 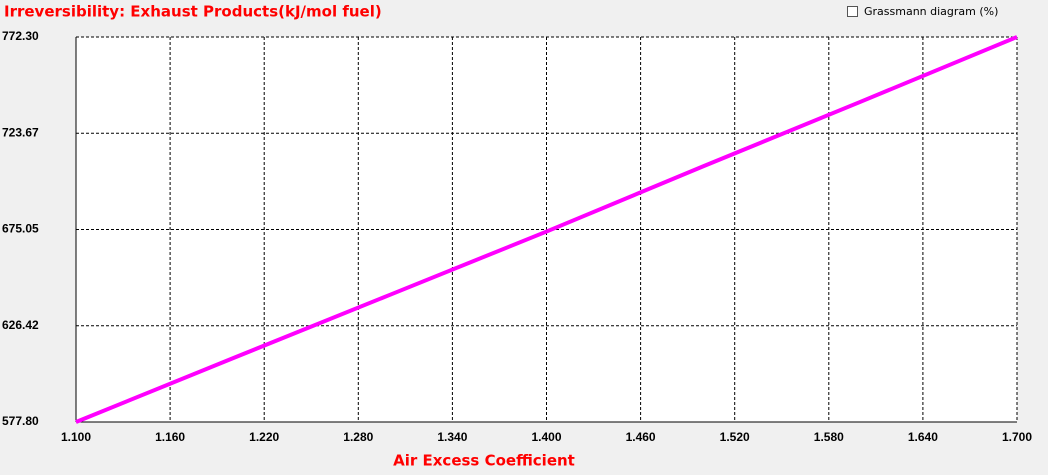 I want to click on x-tick-label: 1.460, so click(x=641, y=437).